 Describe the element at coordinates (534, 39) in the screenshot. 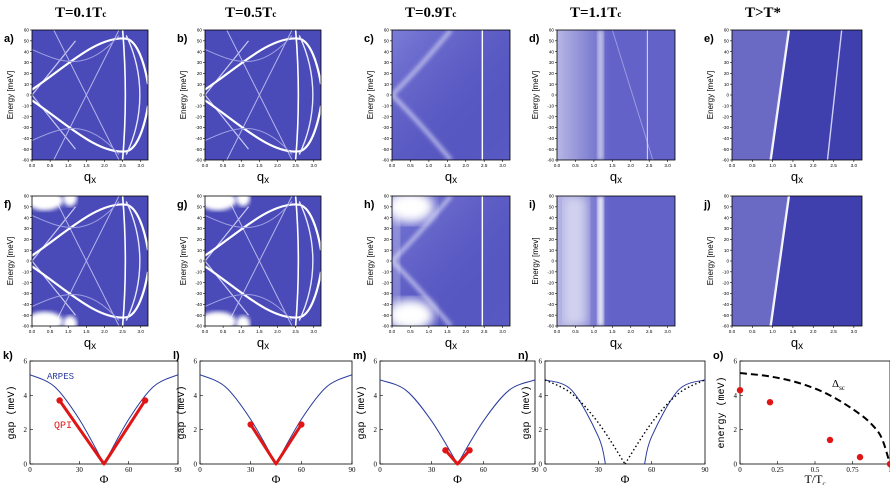

I see `panel-label: d)` at that location.